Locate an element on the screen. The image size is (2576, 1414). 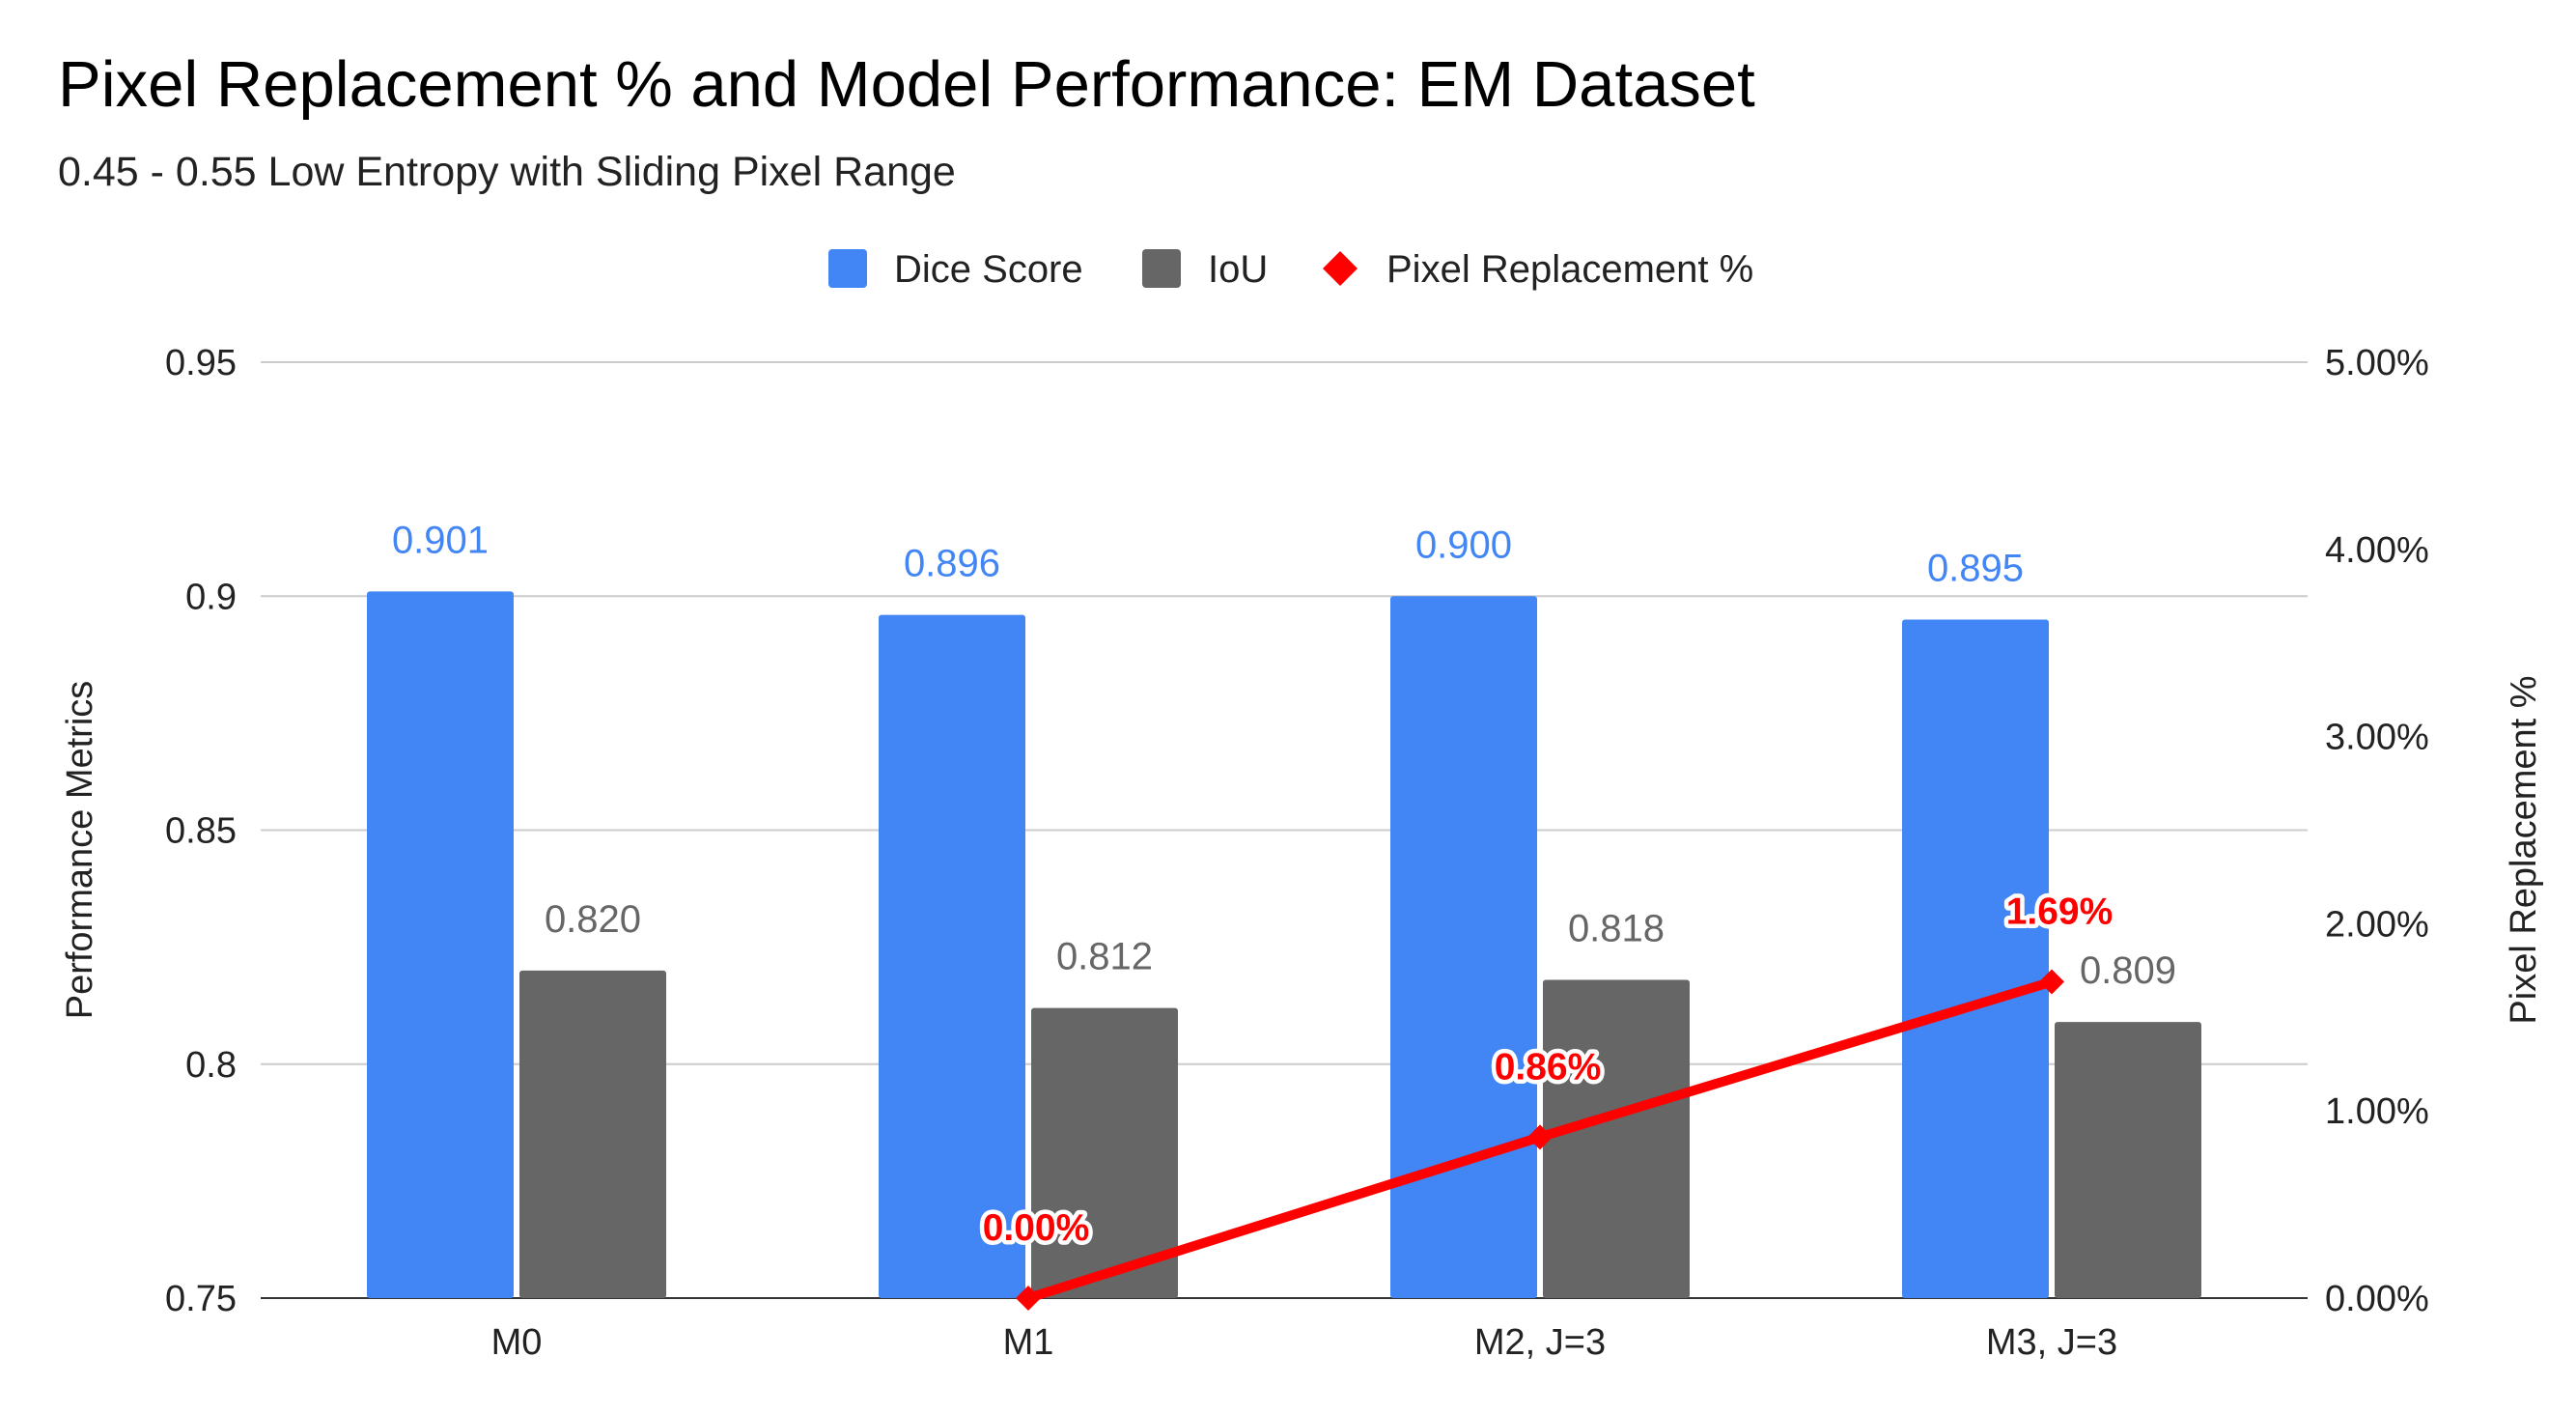
iou-label: 0.812 is located at coordinates (1105, 957).